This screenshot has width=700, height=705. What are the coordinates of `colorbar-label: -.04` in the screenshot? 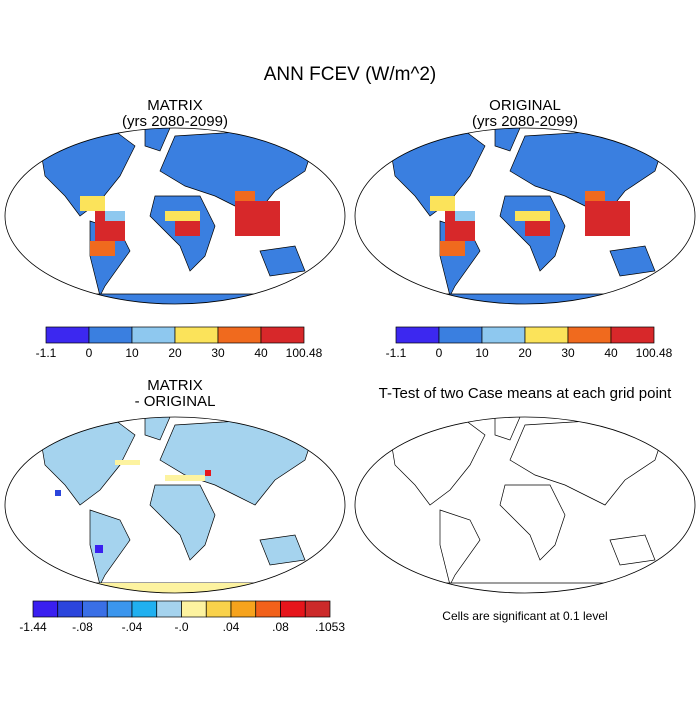 It's located at (132, 627).